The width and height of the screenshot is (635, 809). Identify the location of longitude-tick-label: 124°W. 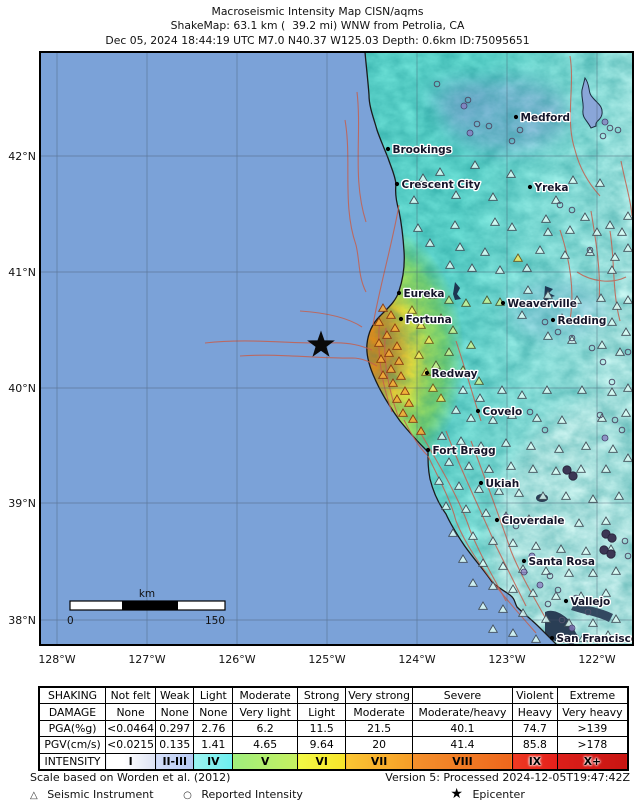
(416, 659).